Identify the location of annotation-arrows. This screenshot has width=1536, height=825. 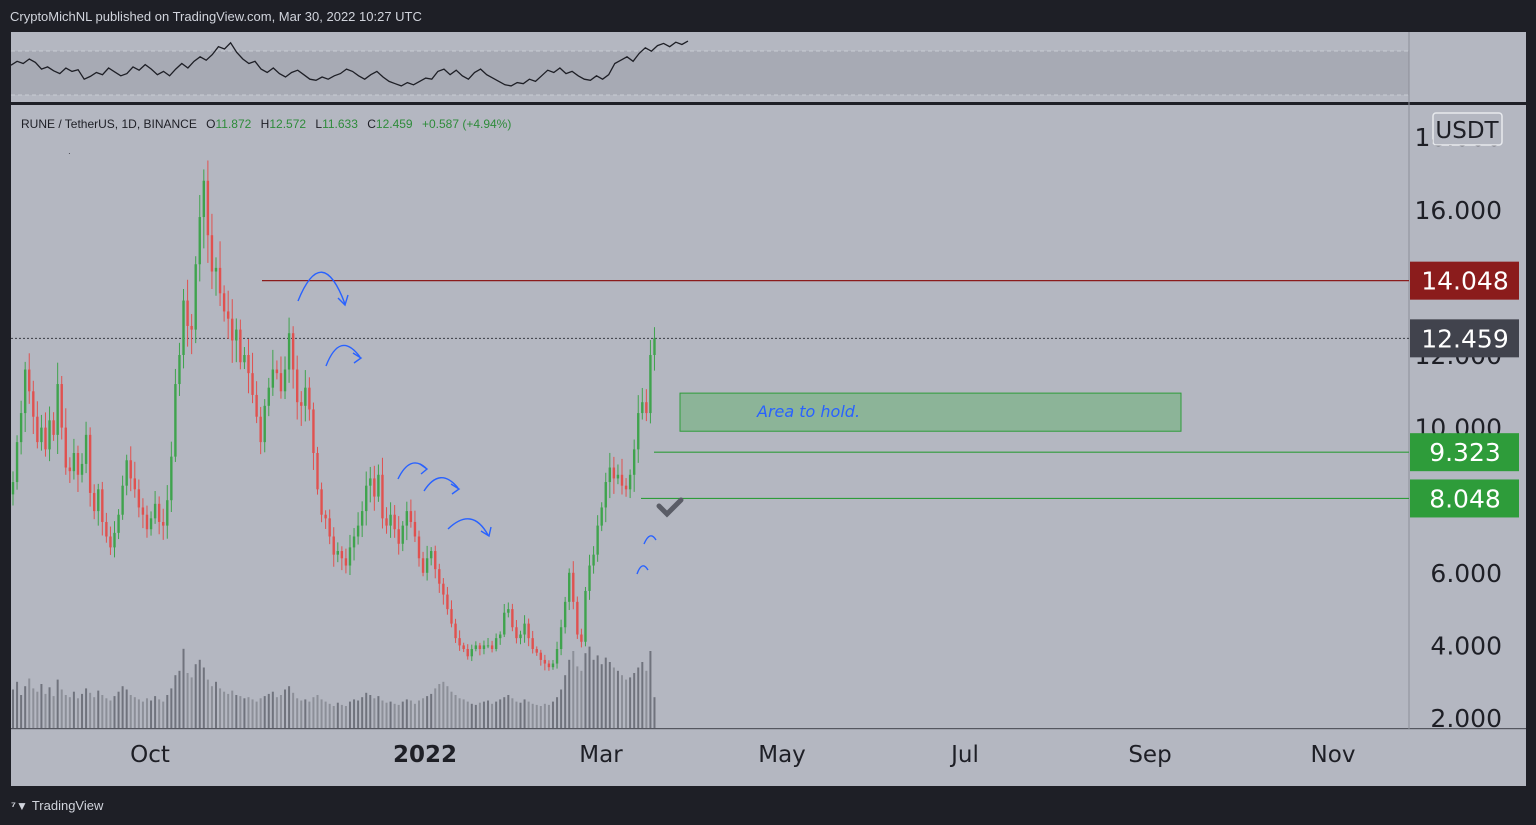
(477, 423).